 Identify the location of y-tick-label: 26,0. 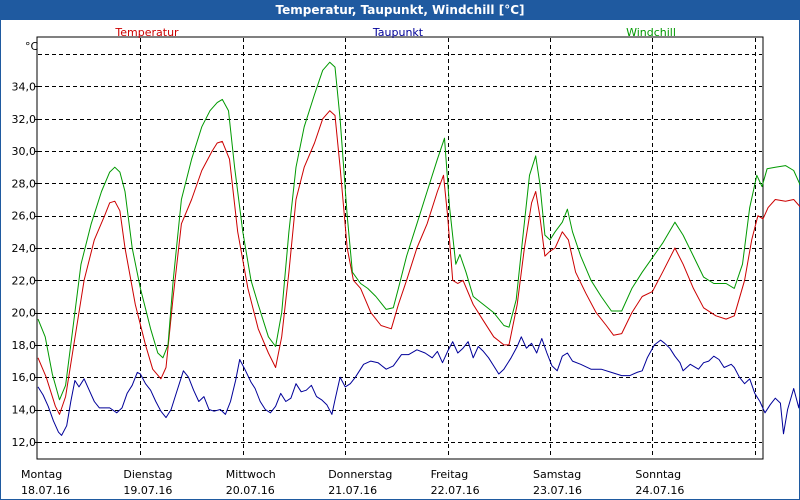
(24, 216).